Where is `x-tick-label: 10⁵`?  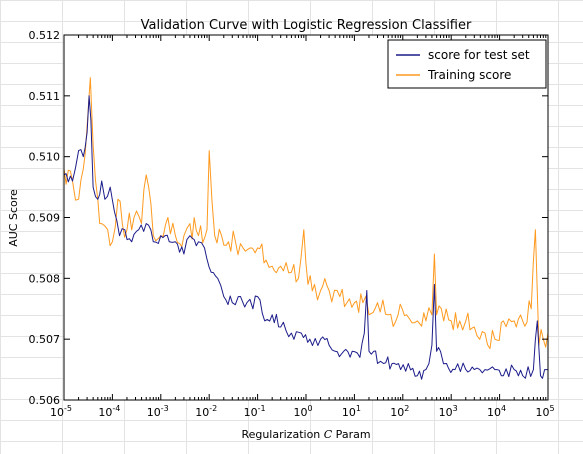
x-tick-label: 10⁵ is located at coordinates (544, 411).